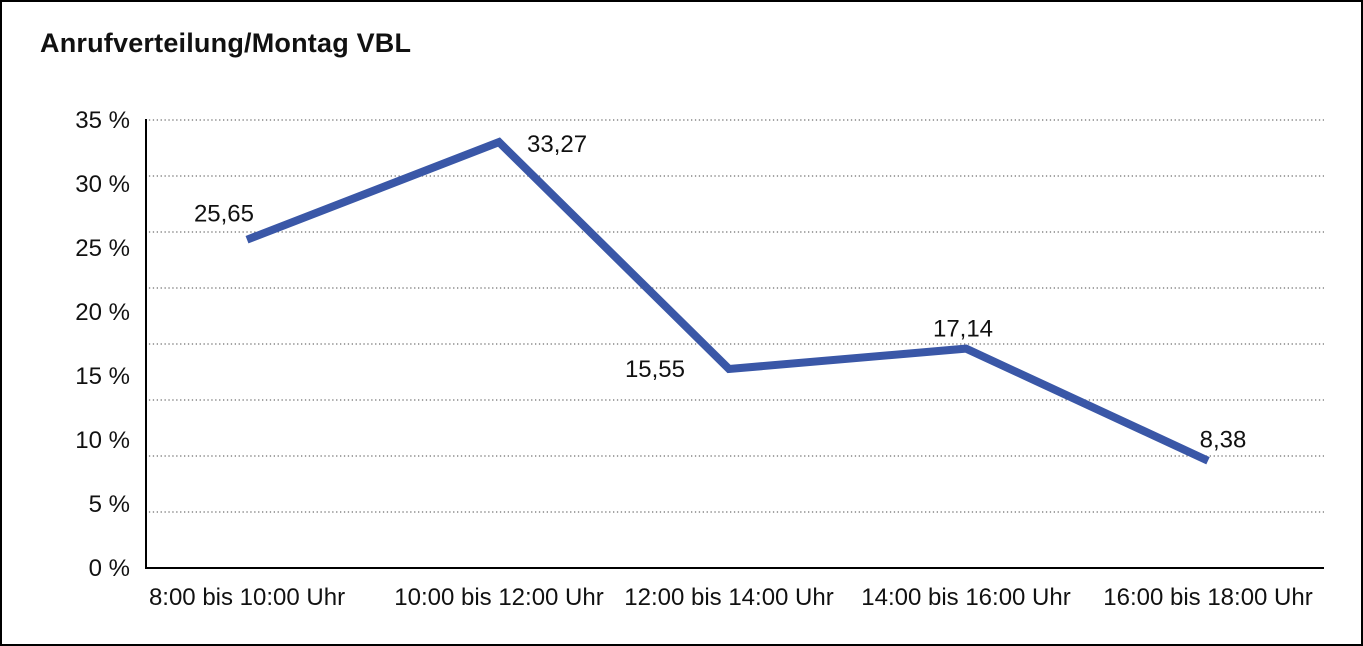 The width and height of the screenshot is (1363, 646). I want to click on y-axis-tick-label: 15 %, so click(102, 376).